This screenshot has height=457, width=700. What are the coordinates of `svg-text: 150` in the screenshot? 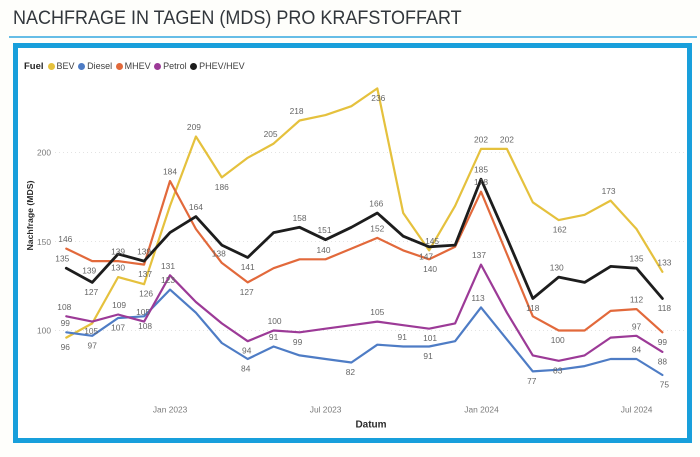 It's located at (44, 242).